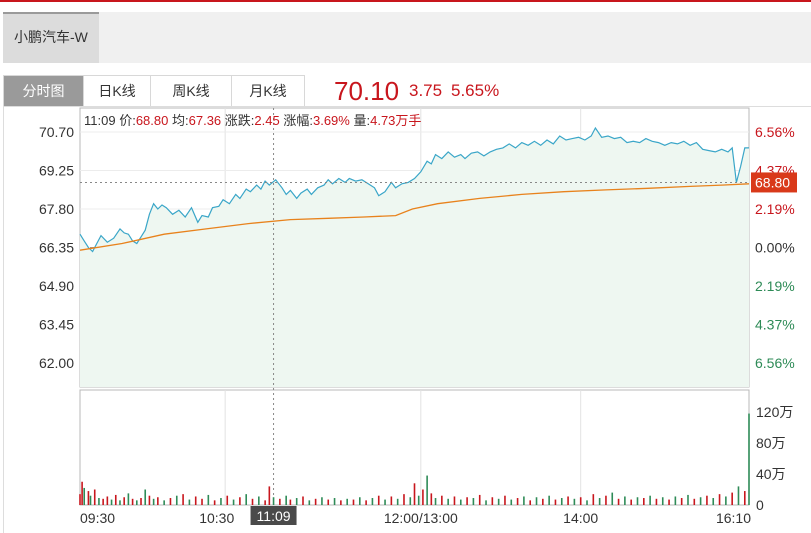  What do you see at coordinates (775, 286) in the screenshot?
I see `y-tick-right-4: 2.19%` at bounding box center [775, 286].